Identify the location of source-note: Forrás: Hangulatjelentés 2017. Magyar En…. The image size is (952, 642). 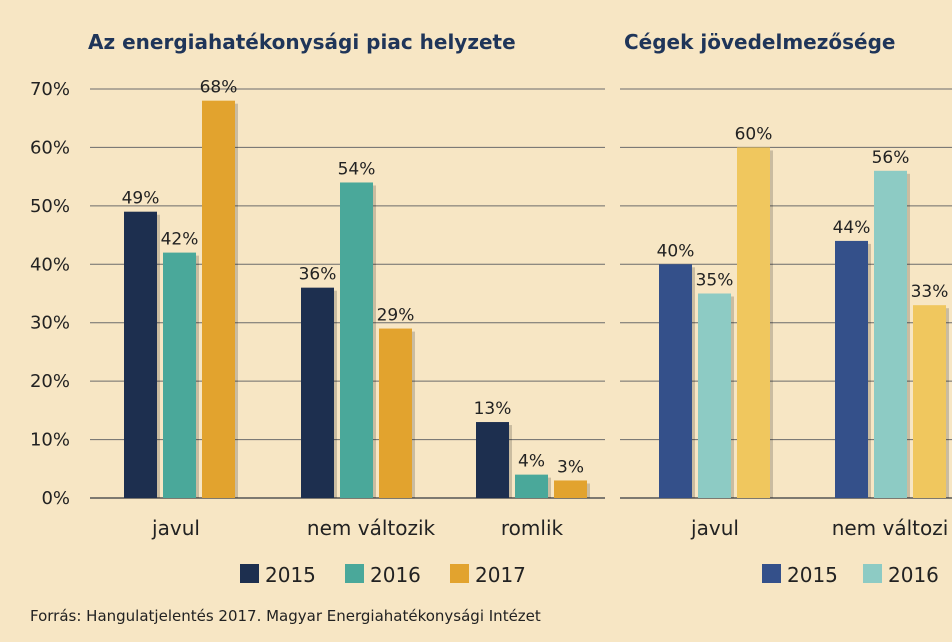
(285, 616).